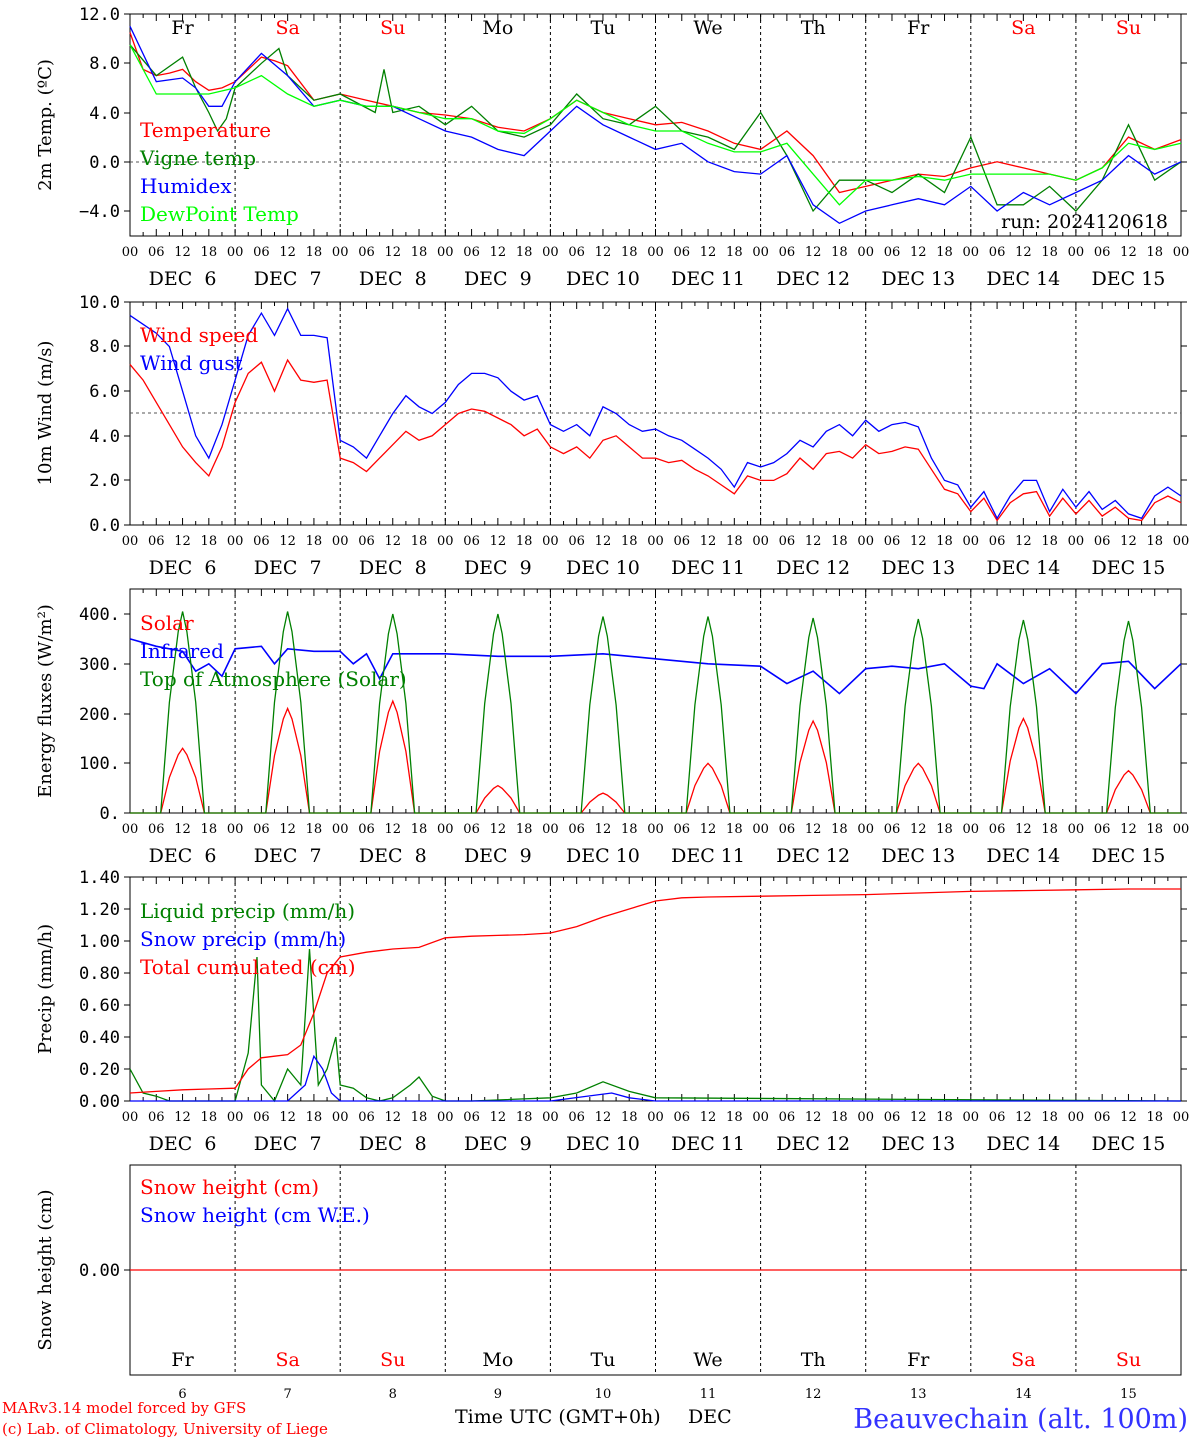 Image resolution: width=1194 pixels, height=1440 pixels. Describe the element at coordinates (255, 1215) in the screenshot. I see `legend-entry: Snow height (cm W.E.)` at that location.